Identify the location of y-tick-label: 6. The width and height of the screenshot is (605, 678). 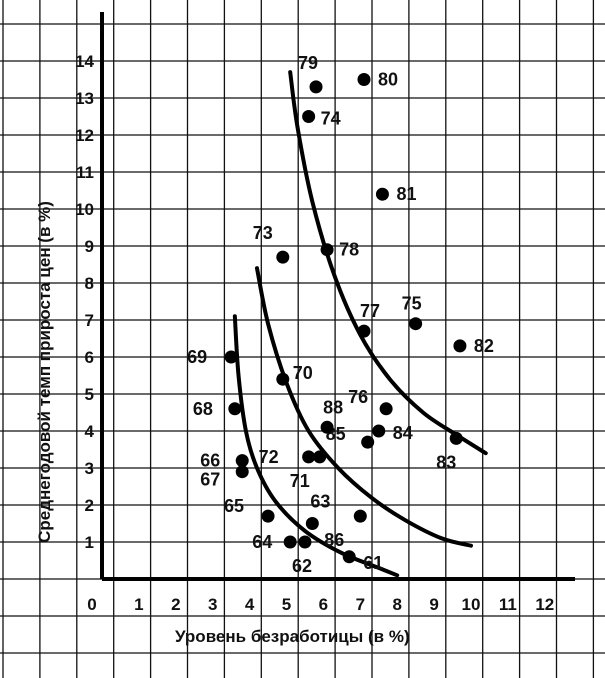
(89, 357).